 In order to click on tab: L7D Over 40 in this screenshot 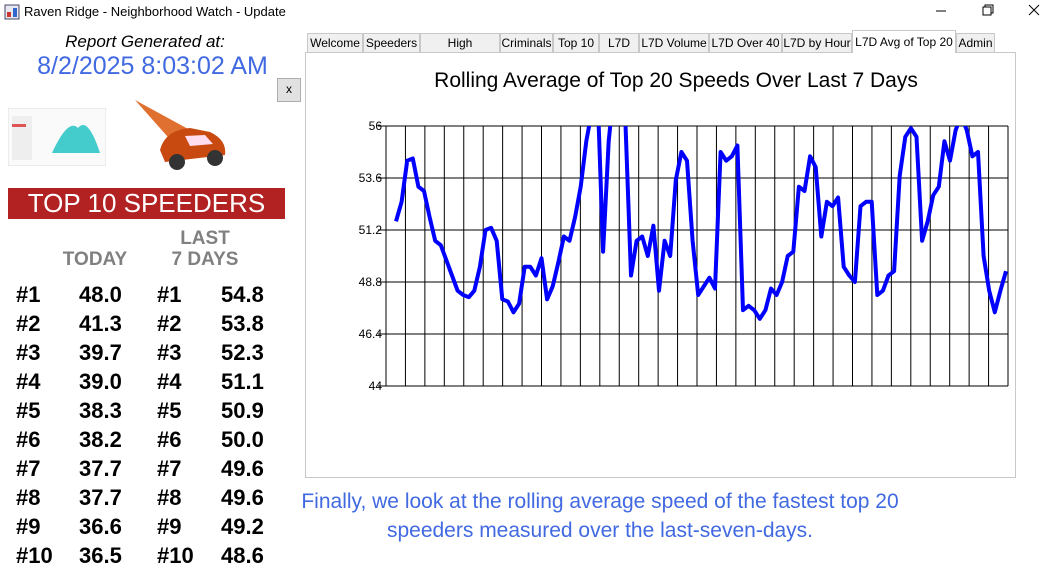, I will do `click(745, 42)`.